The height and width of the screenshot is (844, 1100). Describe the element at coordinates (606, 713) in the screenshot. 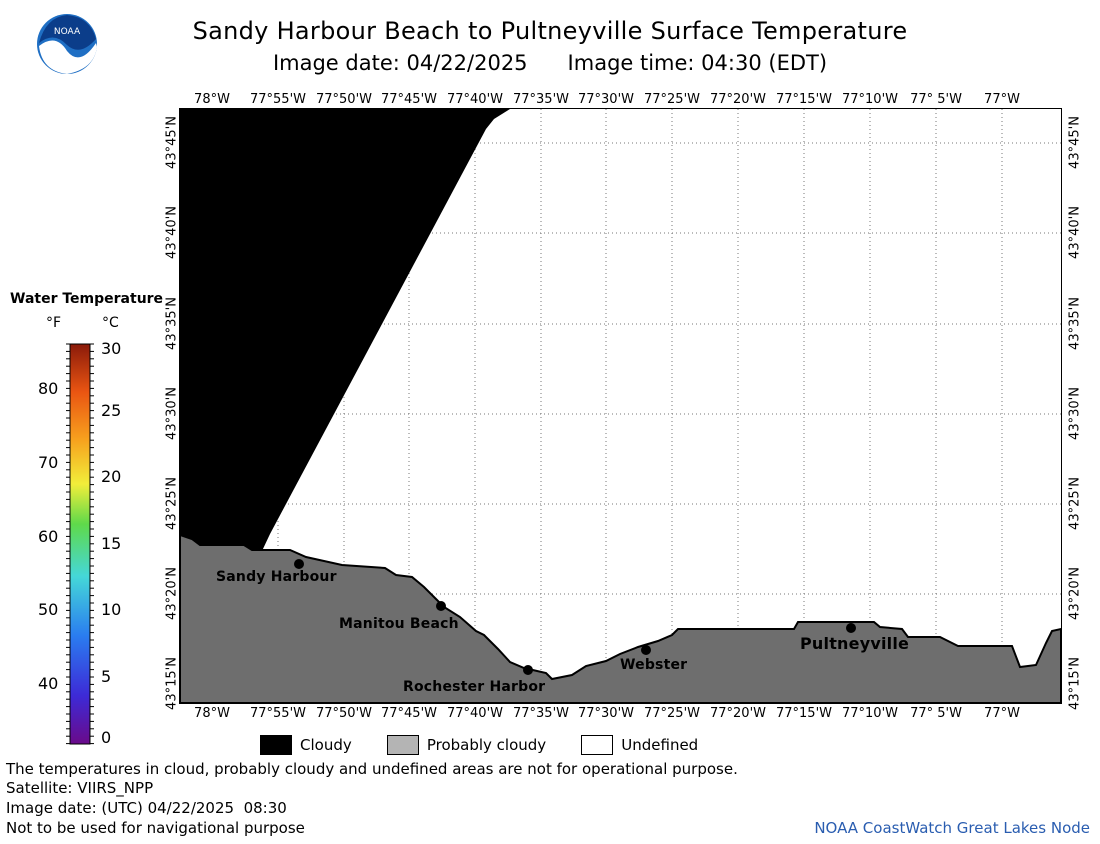

I see `lon-label-bottom: 77°30'W` at that location.